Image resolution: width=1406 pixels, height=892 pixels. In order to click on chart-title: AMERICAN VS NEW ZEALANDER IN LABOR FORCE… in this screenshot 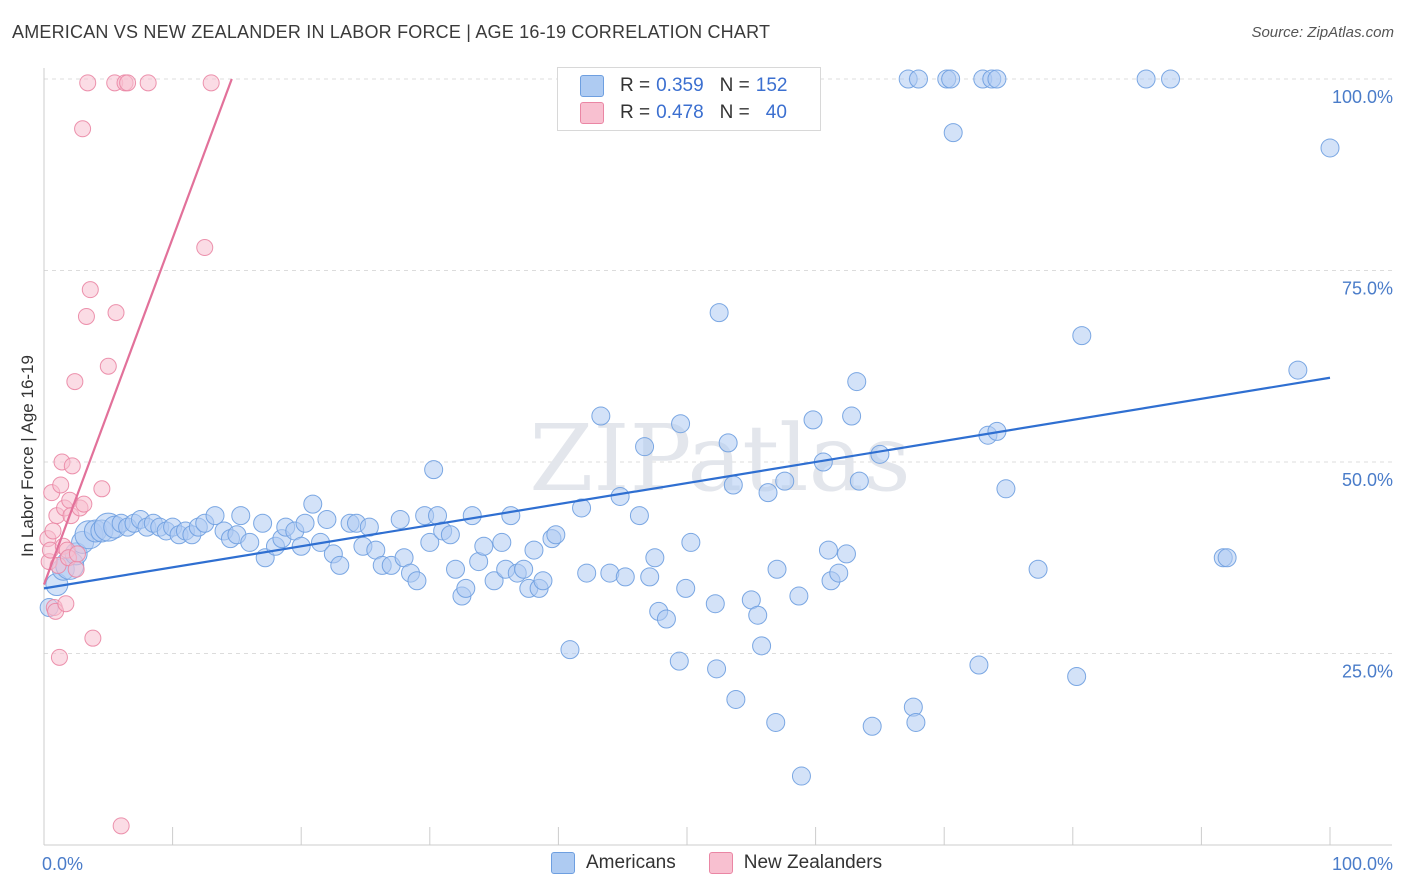, I will do `click(391, 32)`.